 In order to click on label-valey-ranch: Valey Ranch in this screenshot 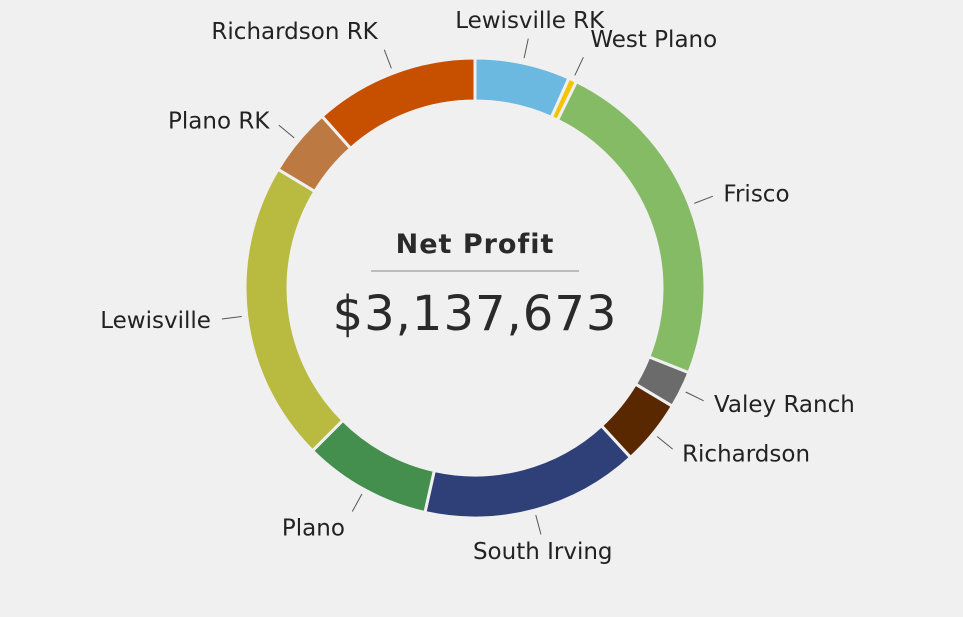, I will do `click(784, 405)`.